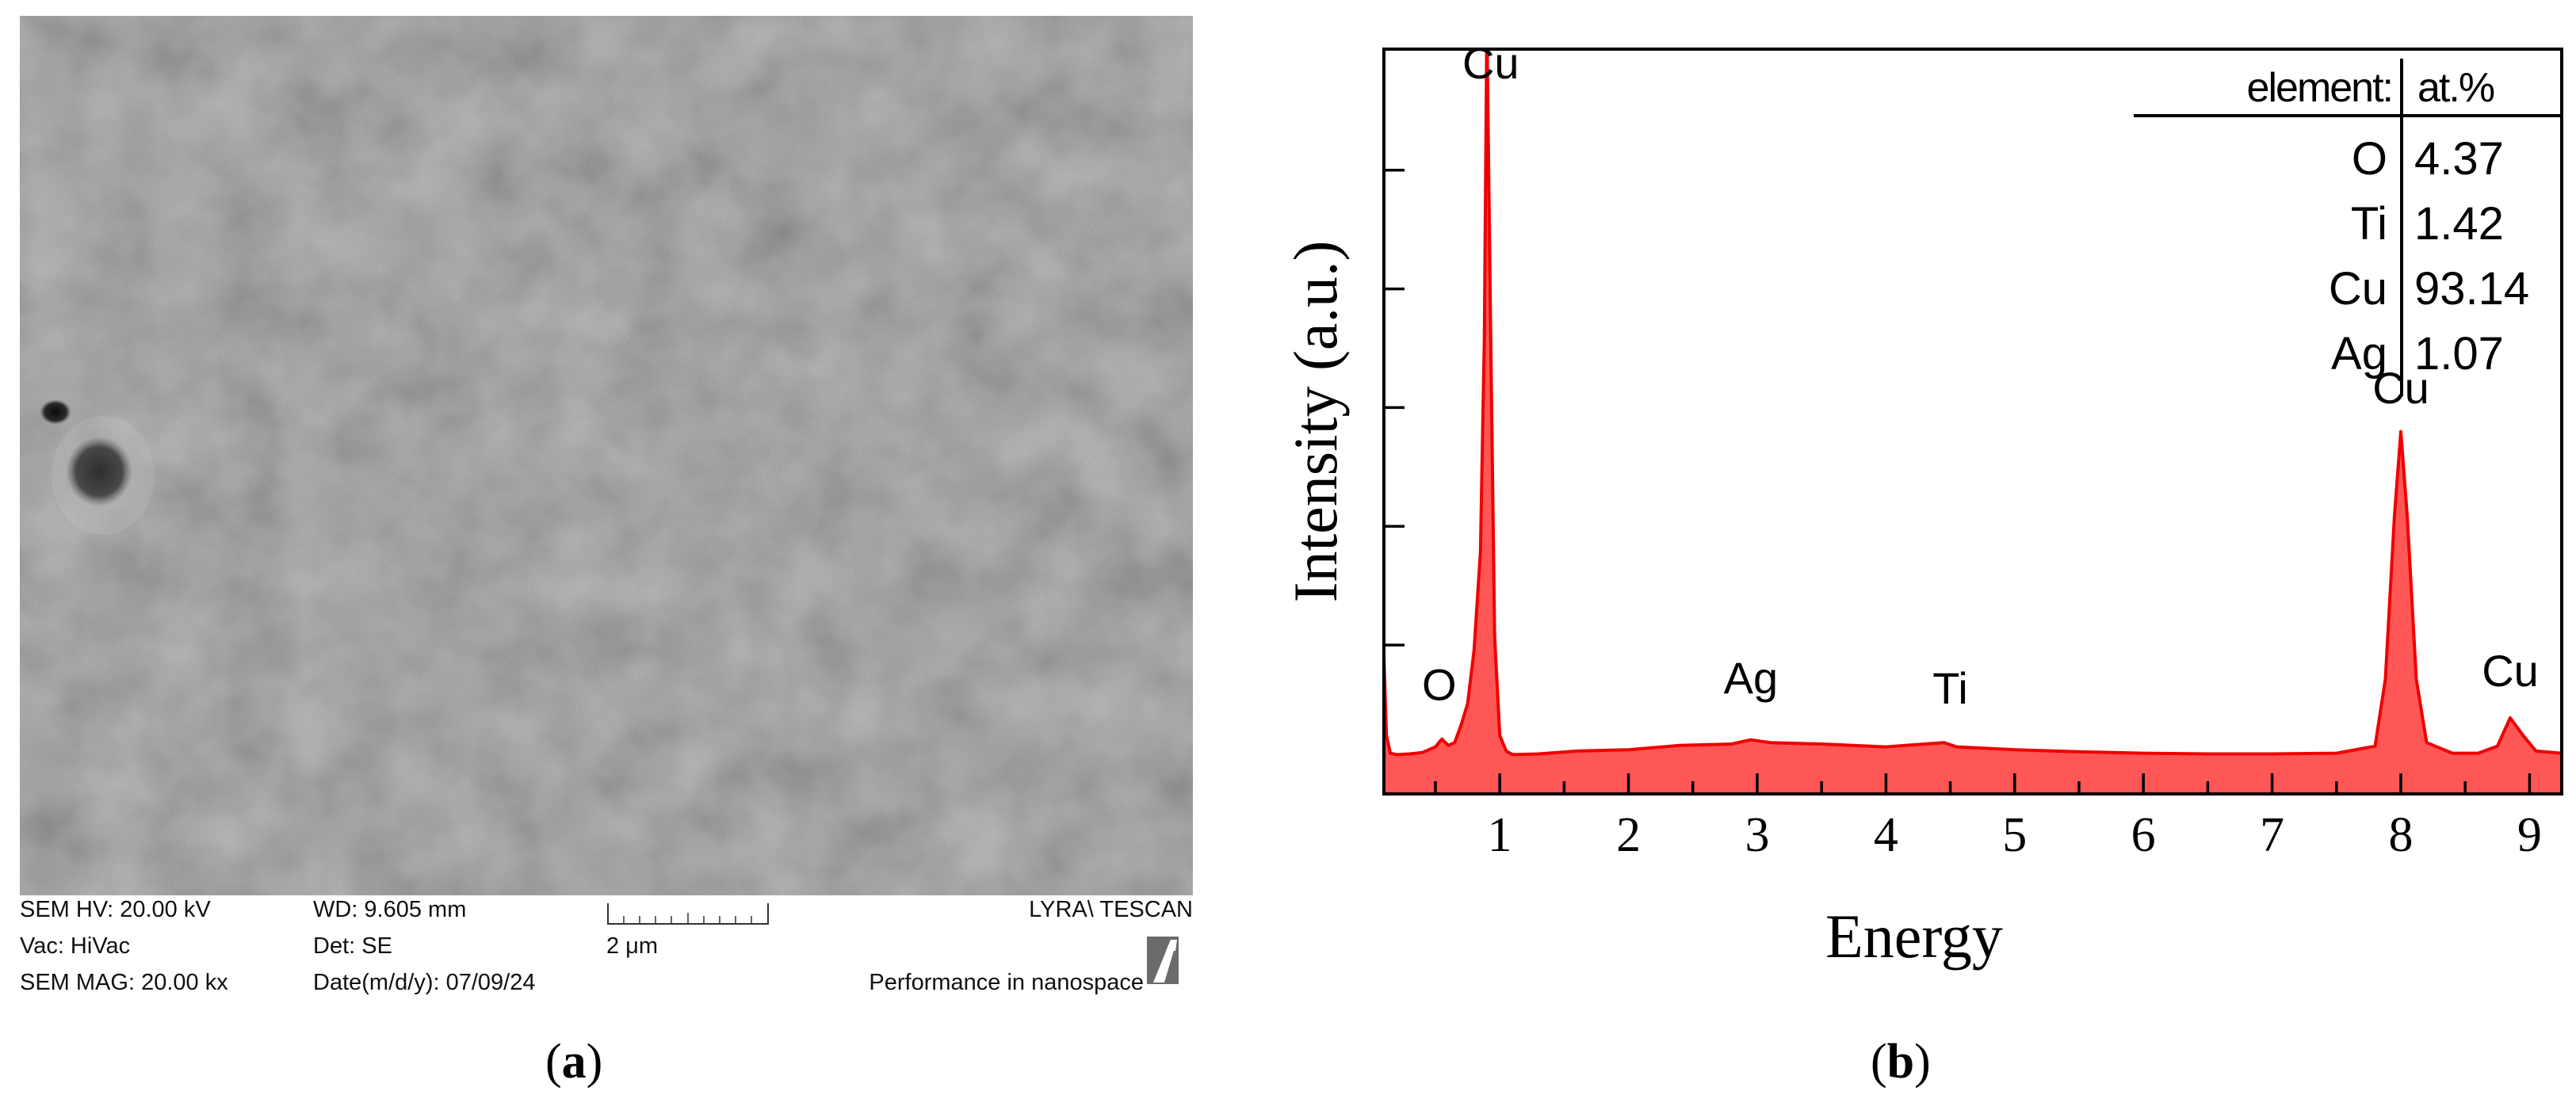  Describe the element at coordinates (1988, 817) in the screenshot. I see `x-axis-ticks: 1 2 3 4 5 6 7 8 9` at that location.